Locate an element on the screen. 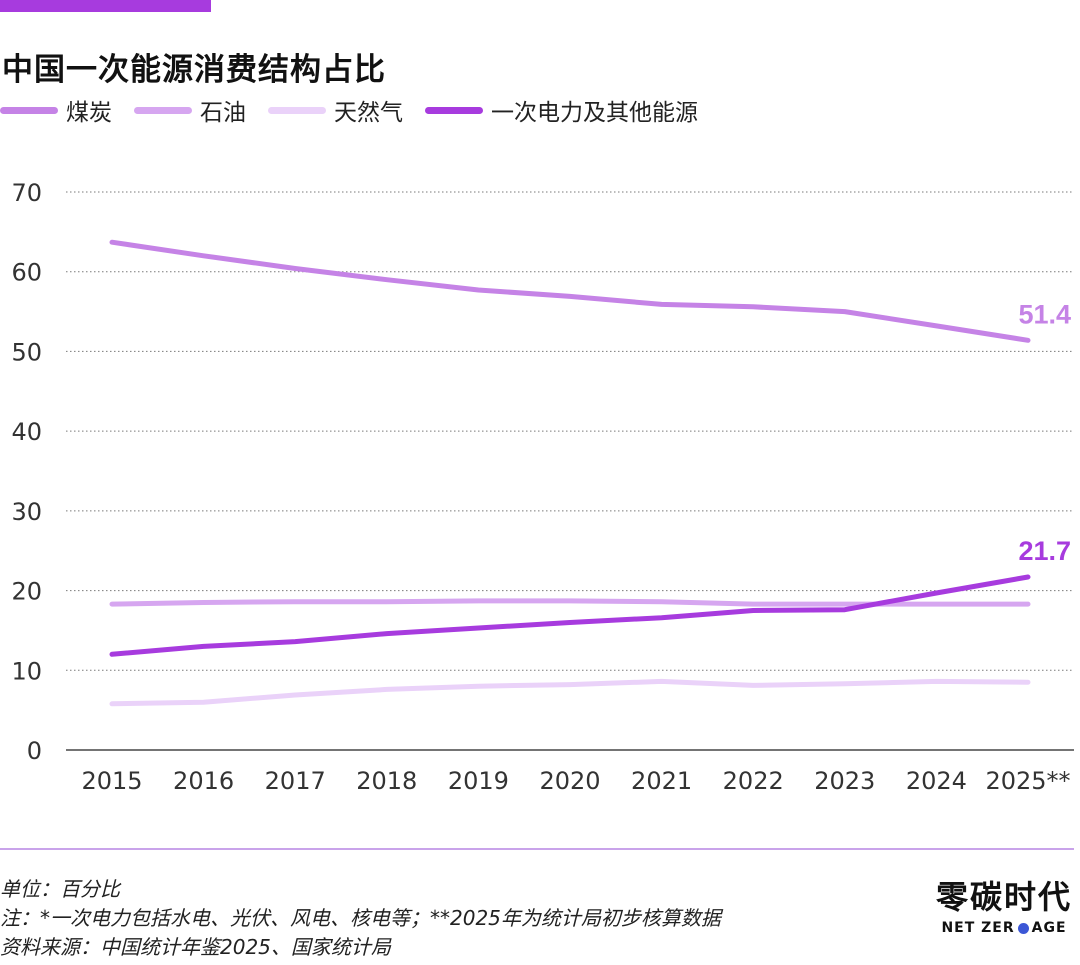 The image size is (1080, 965). legend-swatch-coal is located at coordinates (29, 110).